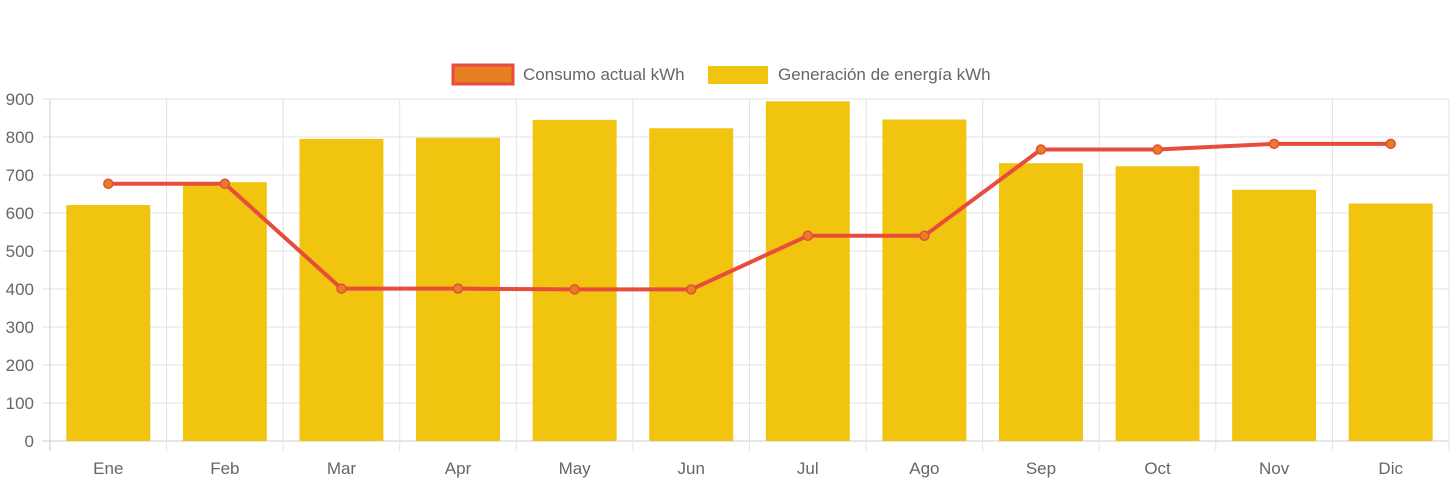 This screenshot has height=484, width=1456. What do you see at coordinates (1274, 144) in the screenshot?
I see `point-consumo-nov` at bounding box center [1274, 144].